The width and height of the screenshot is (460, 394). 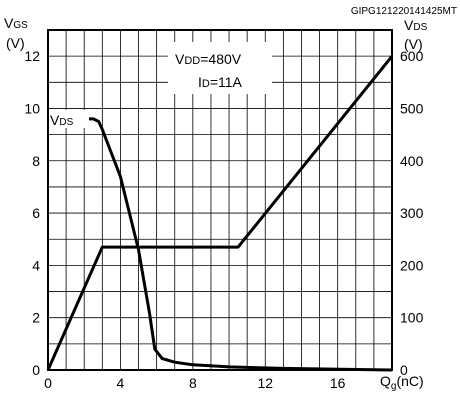 I want to click on right-y-tick-label: 400, so click(x=412, y=161).